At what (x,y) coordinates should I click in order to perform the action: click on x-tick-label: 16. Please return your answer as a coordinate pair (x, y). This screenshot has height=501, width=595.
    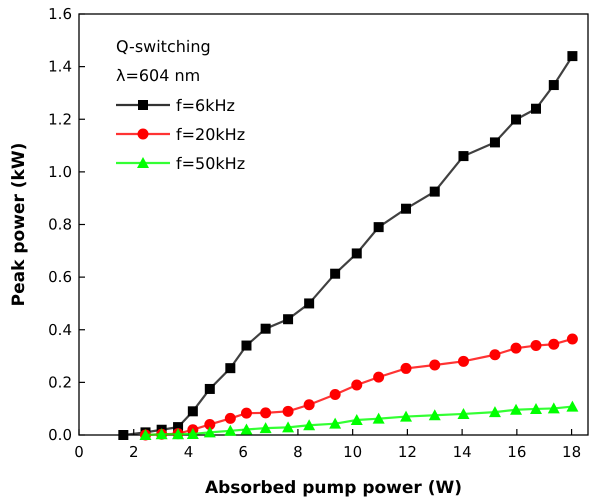
    Looking at the image, I should click on (516, 452).